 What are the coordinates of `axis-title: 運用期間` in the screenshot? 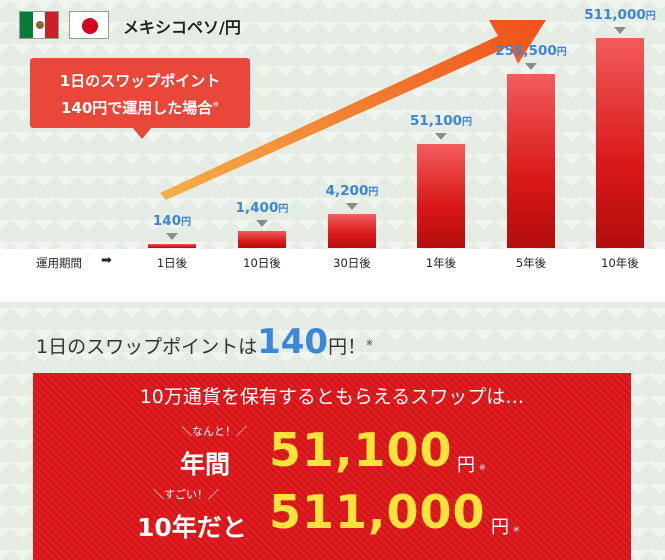 It's located at (59, 263).